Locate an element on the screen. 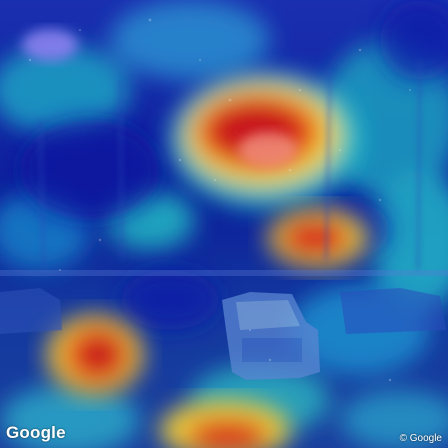 The width and height of the screenshot is (448, 448). copyright-text: © Google is located at coordinates (420, 438).